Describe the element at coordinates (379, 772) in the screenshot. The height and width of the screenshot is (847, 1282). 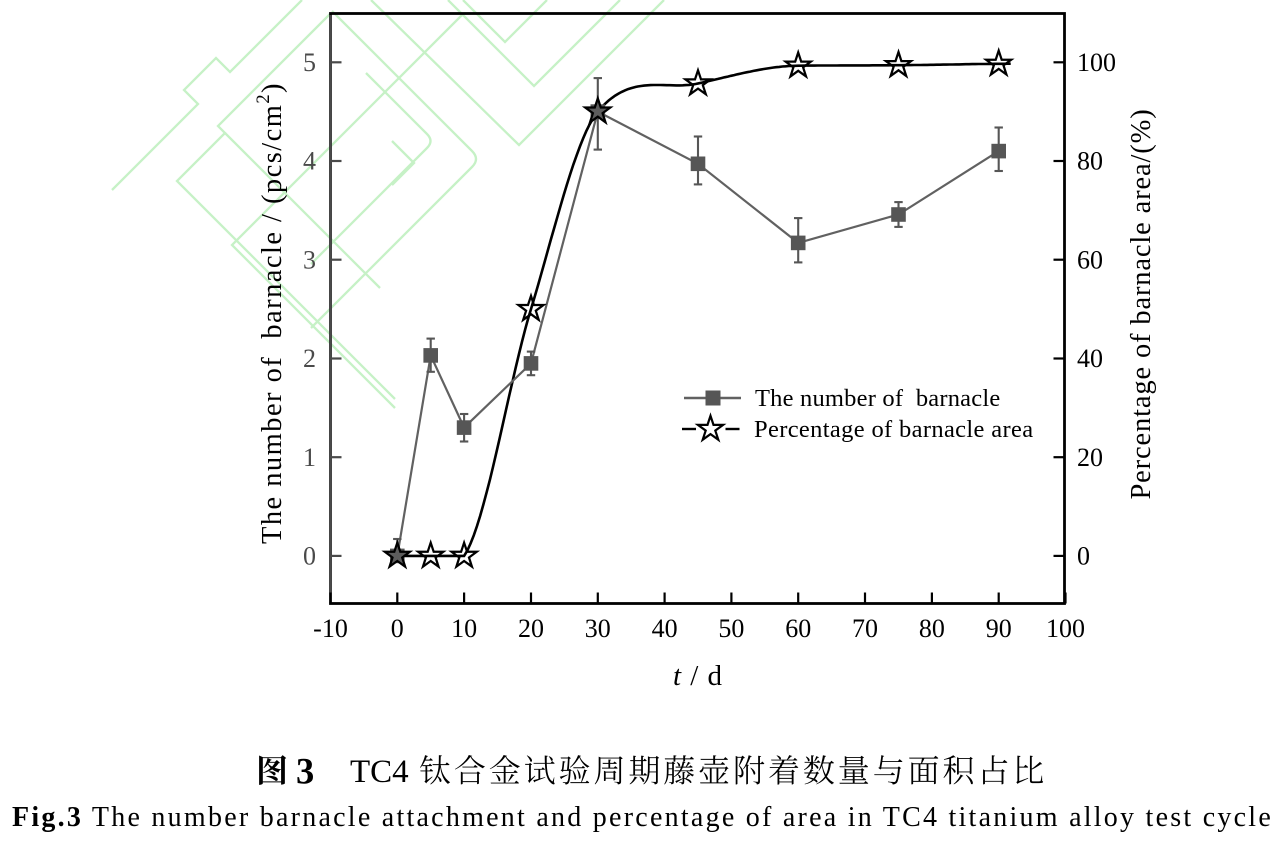
I see `svg-text: TC4` at that location.